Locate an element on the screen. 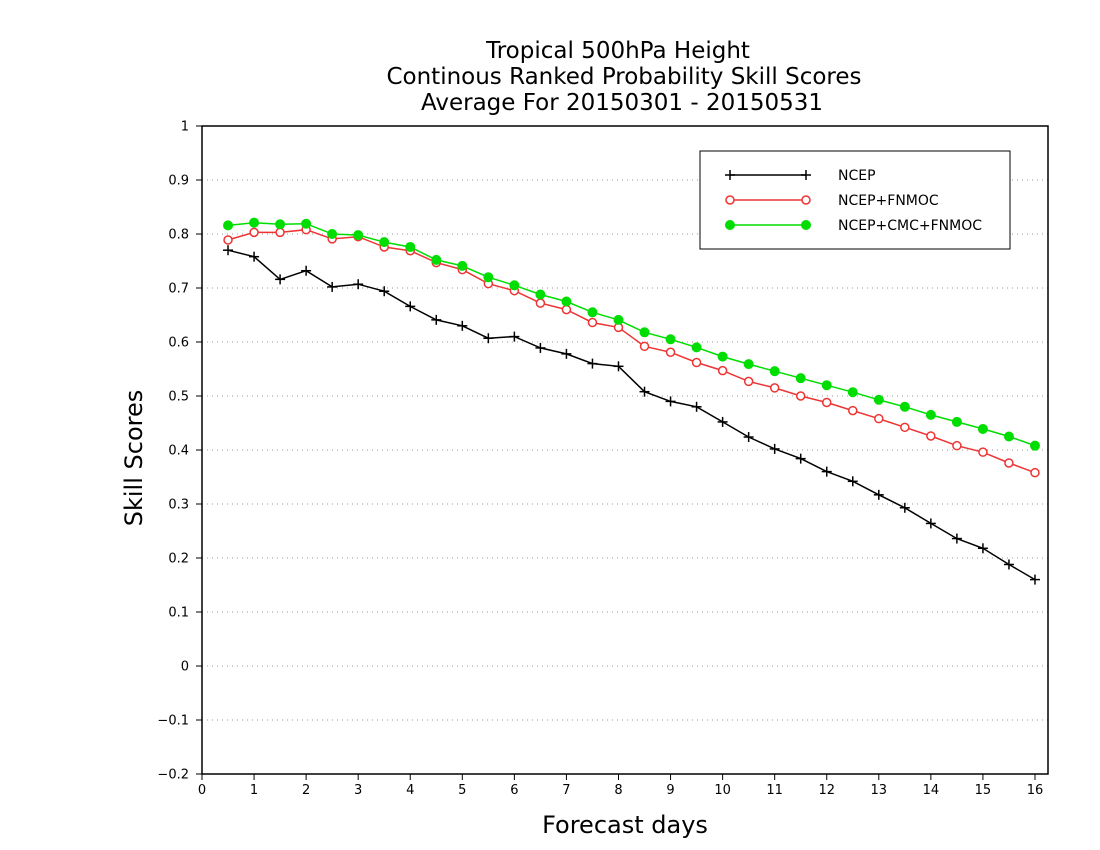  x-tick-label: 6 is located at coordinates (514, 790).